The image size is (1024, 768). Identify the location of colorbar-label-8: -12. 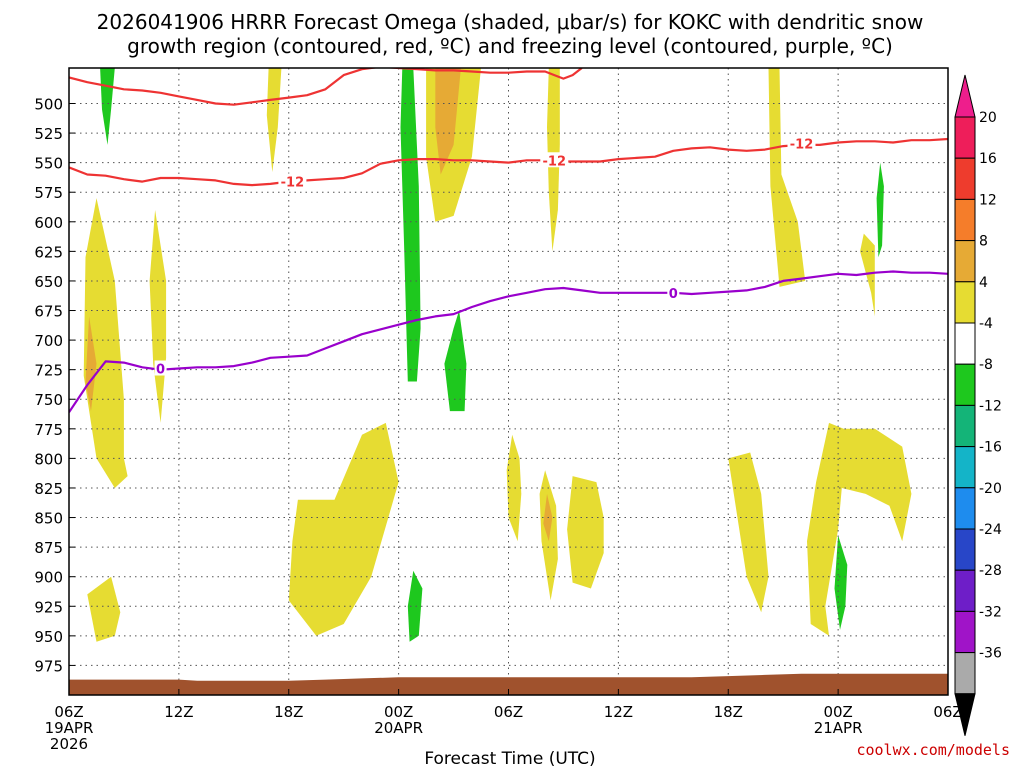
(990, 406).